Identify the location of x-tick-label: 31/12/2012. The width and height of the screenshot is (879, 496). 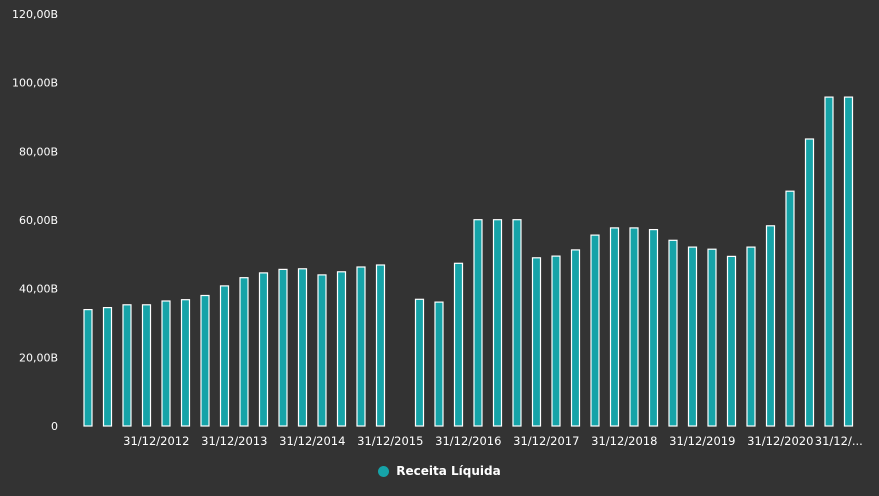
(156, 441).